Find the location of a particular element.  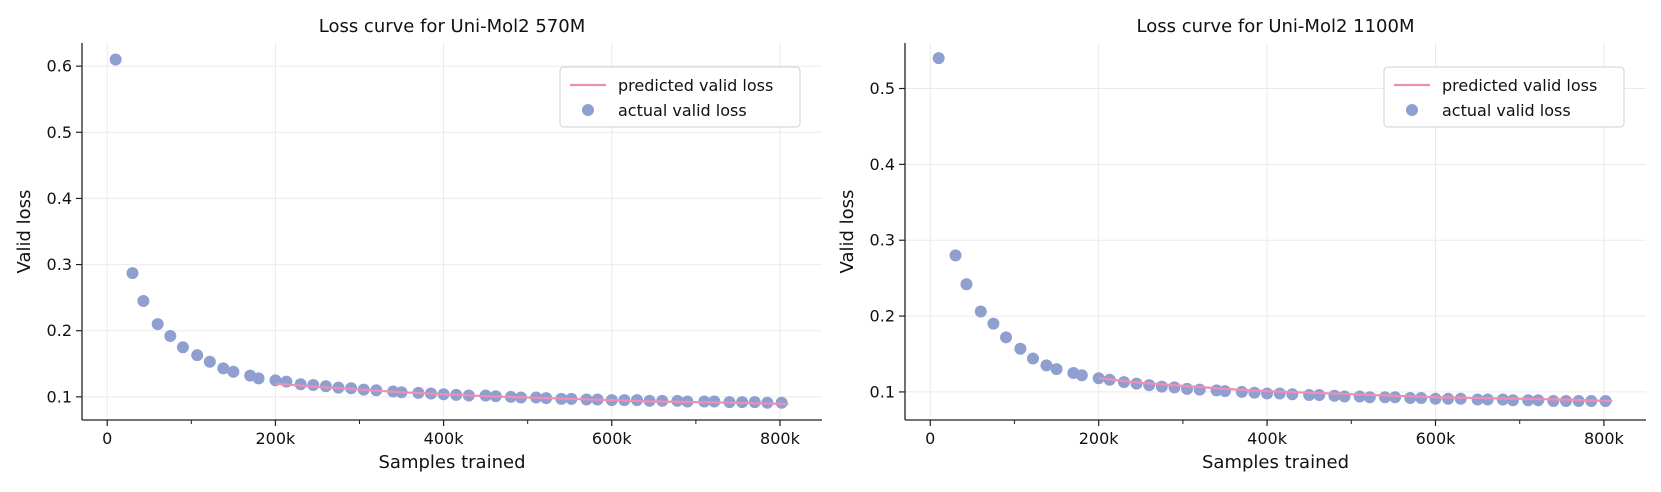

y-tick-label: 0.6 is located at coordinates (59, 66).